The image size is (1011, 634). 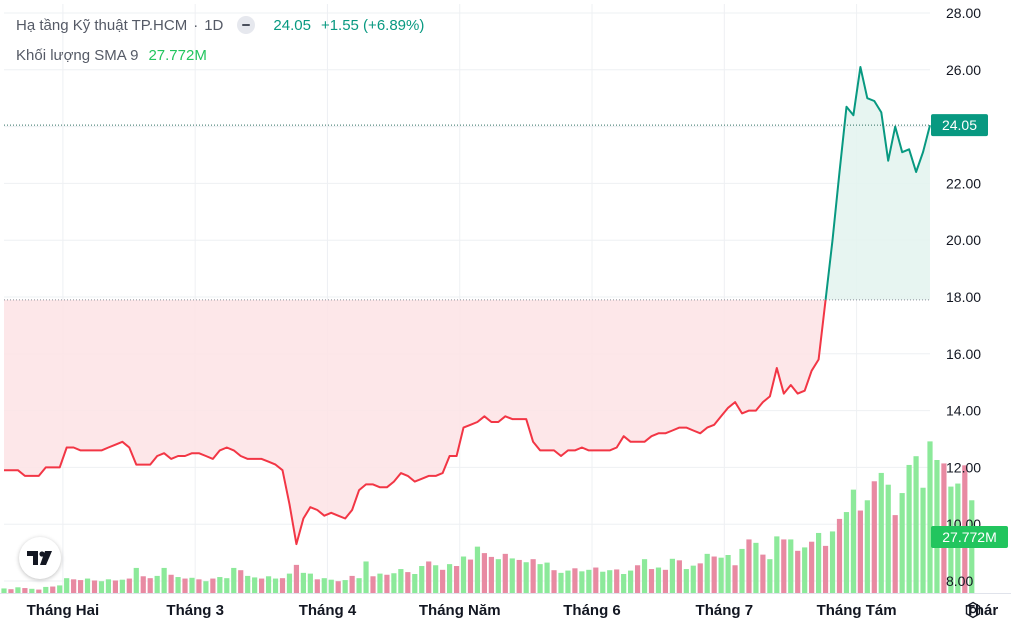 I want to click on y-axis-tick-label: 12.00, so click(x=963, y=467).